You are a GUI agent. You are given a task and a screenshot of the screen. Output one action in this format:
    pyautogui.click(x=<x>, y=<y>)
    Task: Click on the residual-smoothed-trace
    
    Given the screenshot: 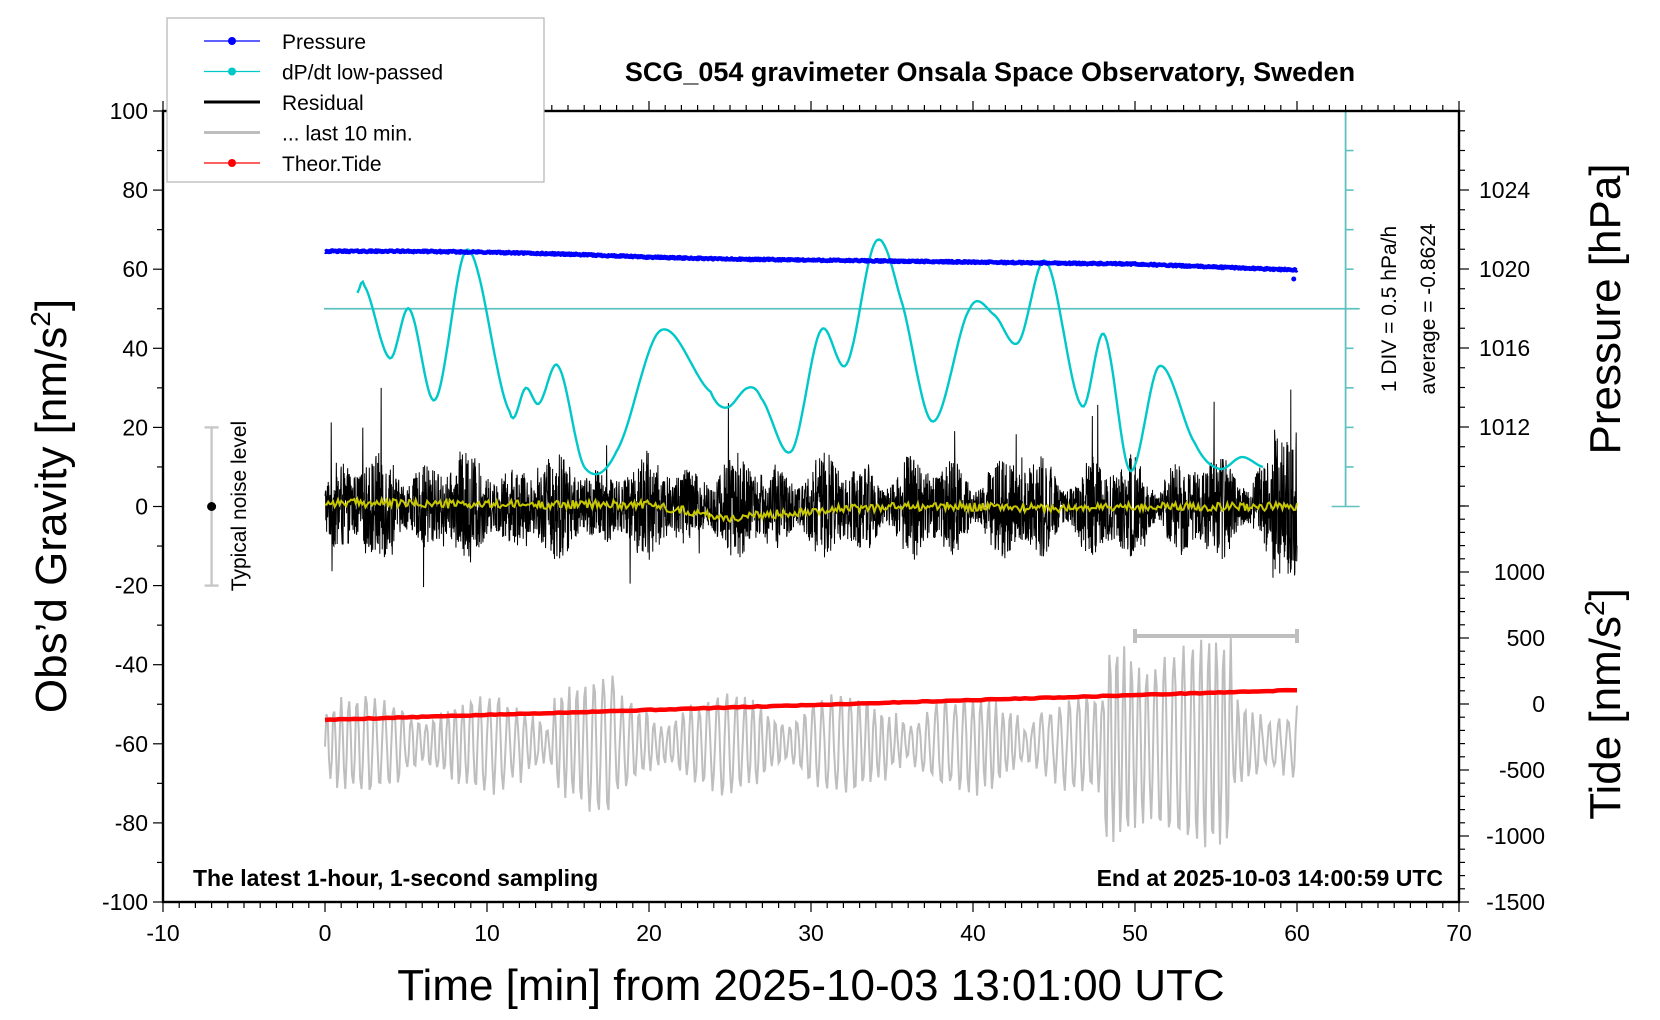 What is the action you would take?
    pyautogui.click(x=811, y=509)
    